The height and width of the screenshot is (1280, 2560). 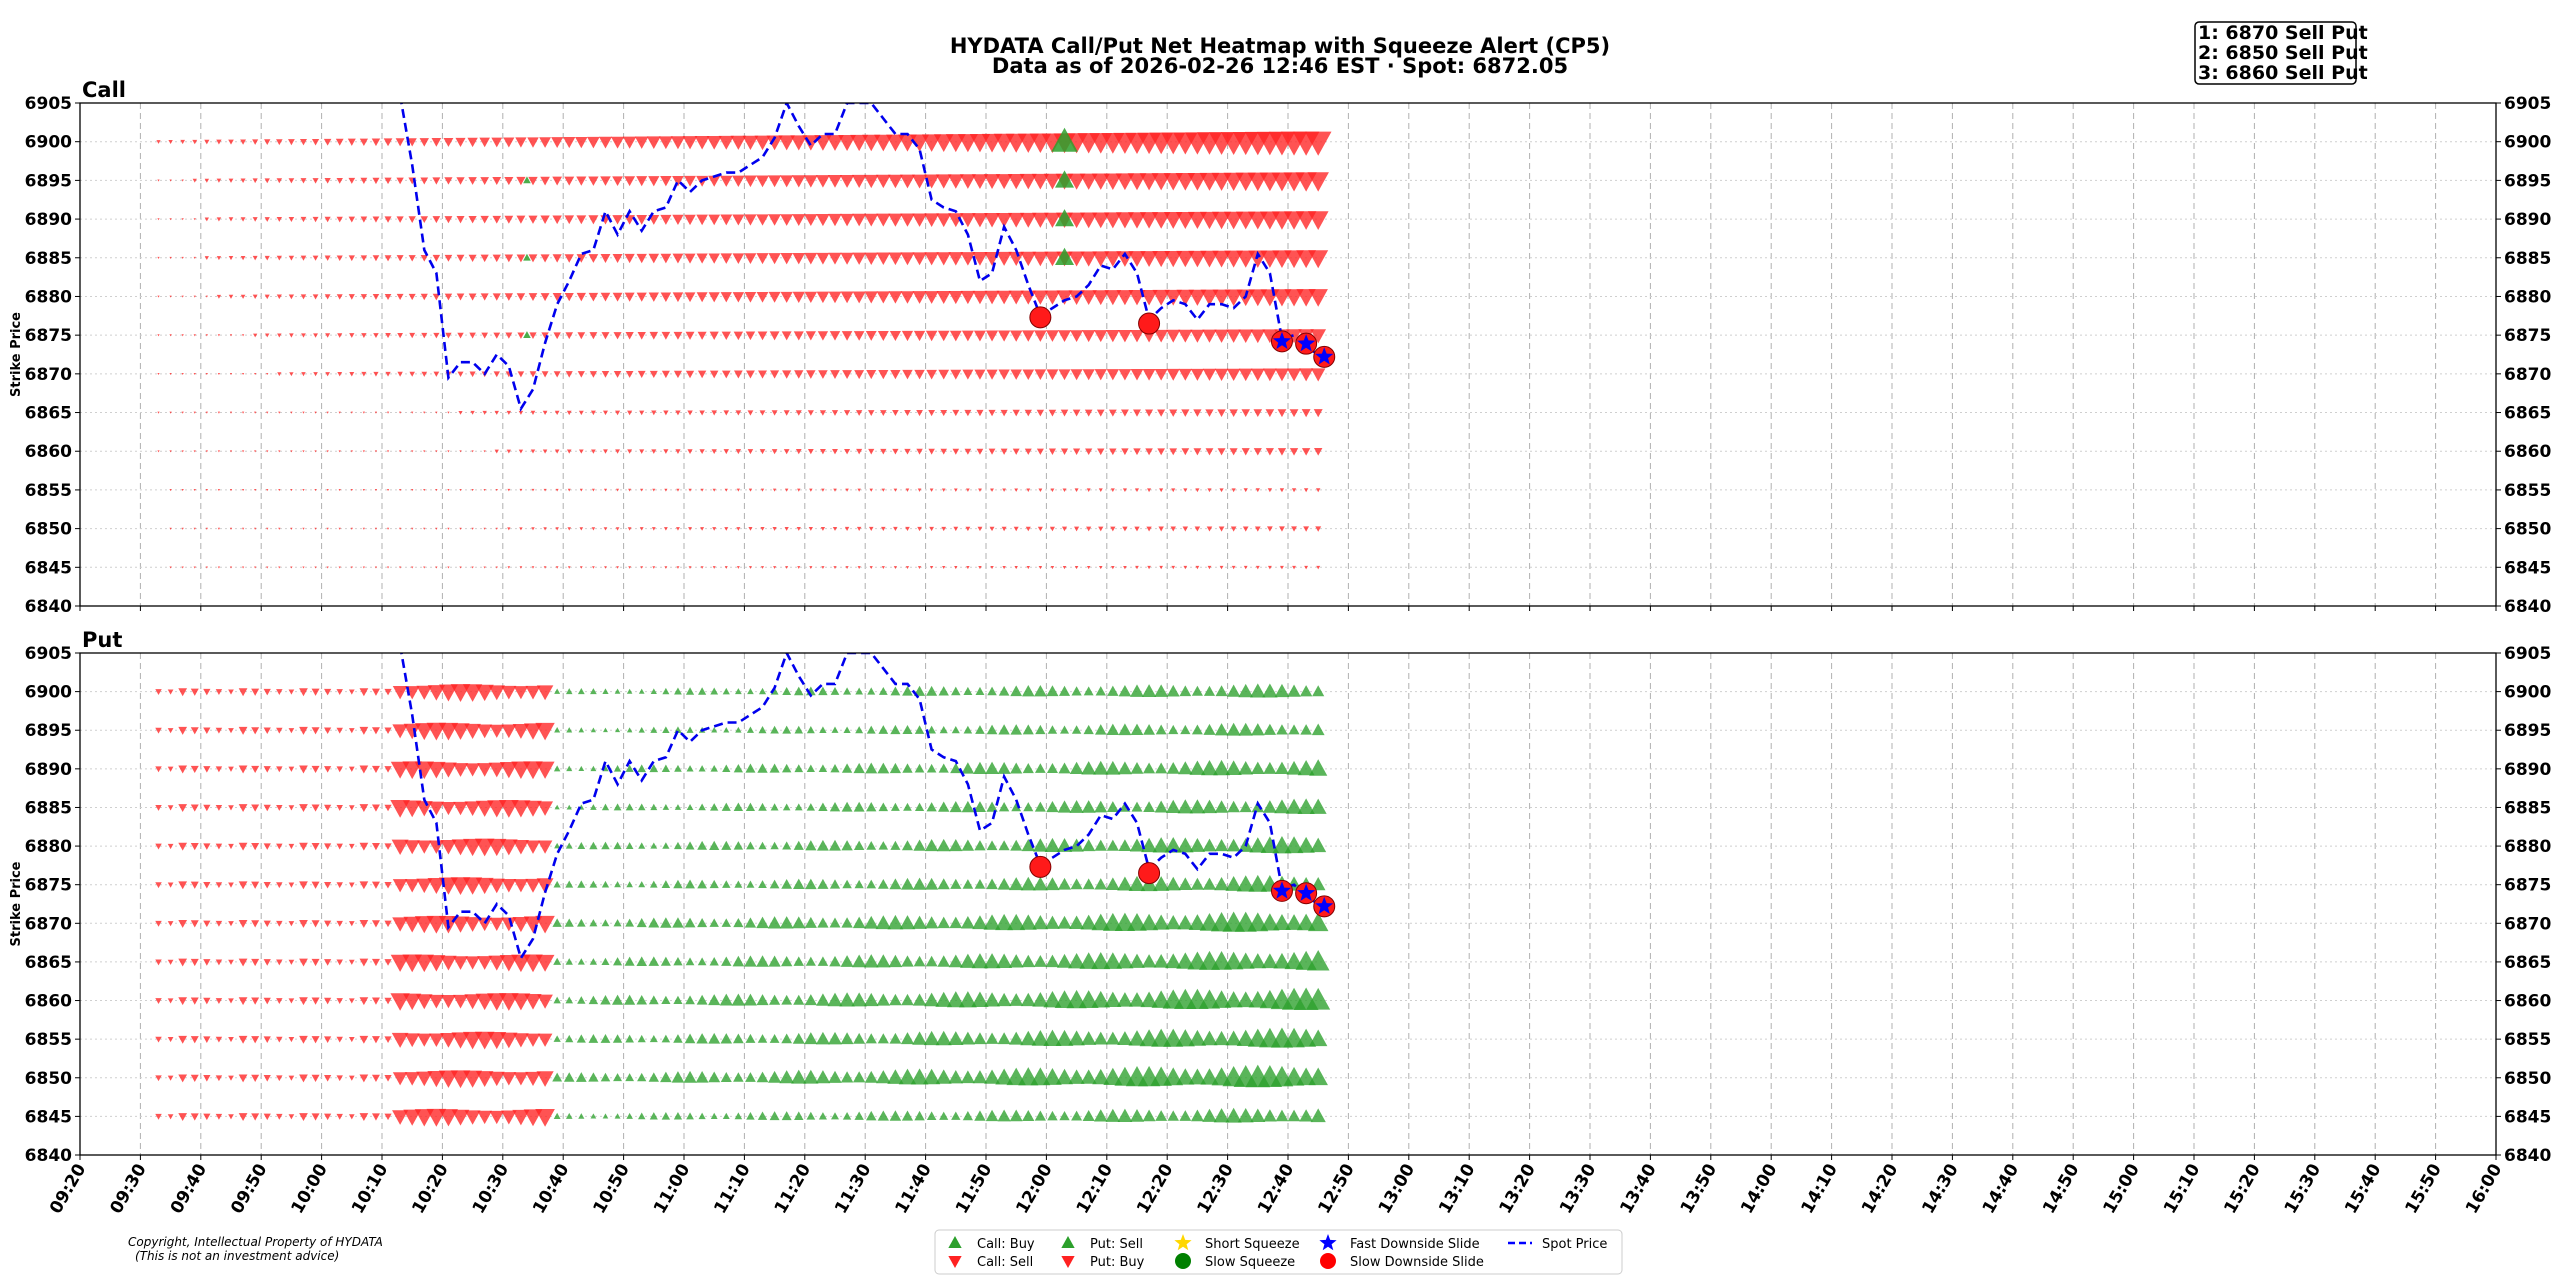 What do you see at coordinates (1306, 343) in the screenshot?
I see `fast-downside-slide-marker` at bounding box center [1306, 343].